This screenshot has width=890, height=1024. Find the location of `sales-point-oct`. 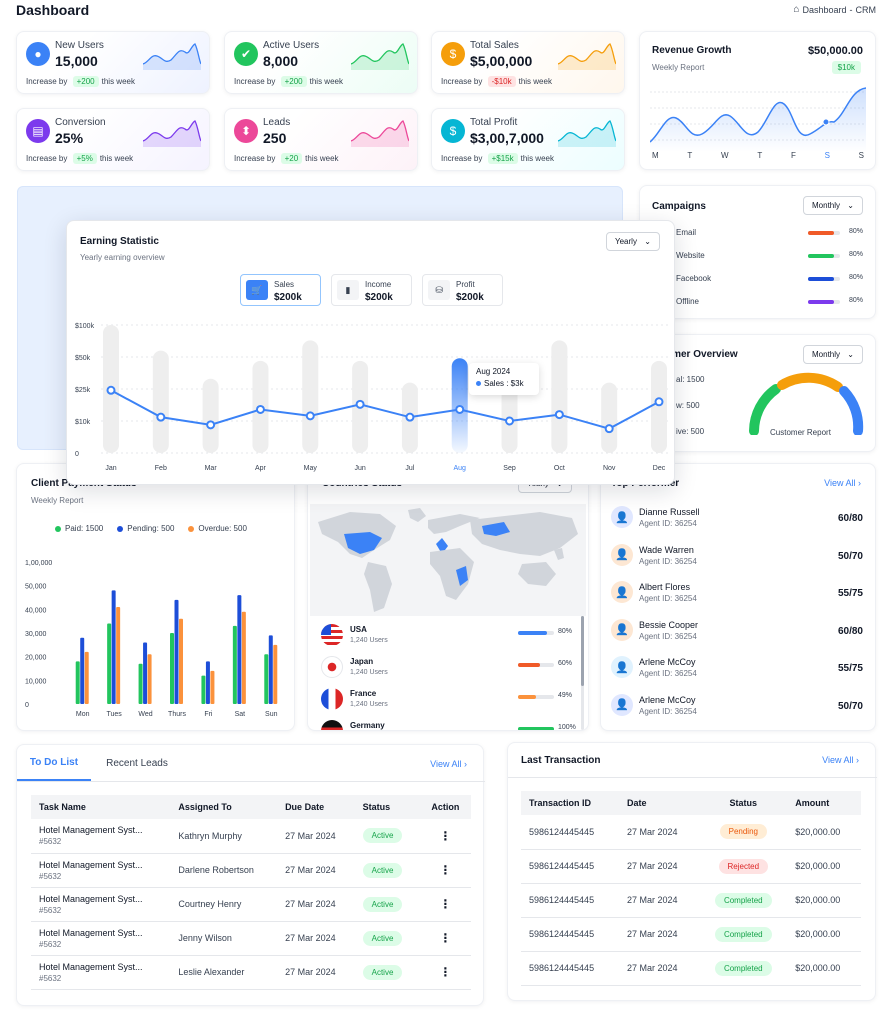

sales-point-oct is located at coordinates (559, 415).